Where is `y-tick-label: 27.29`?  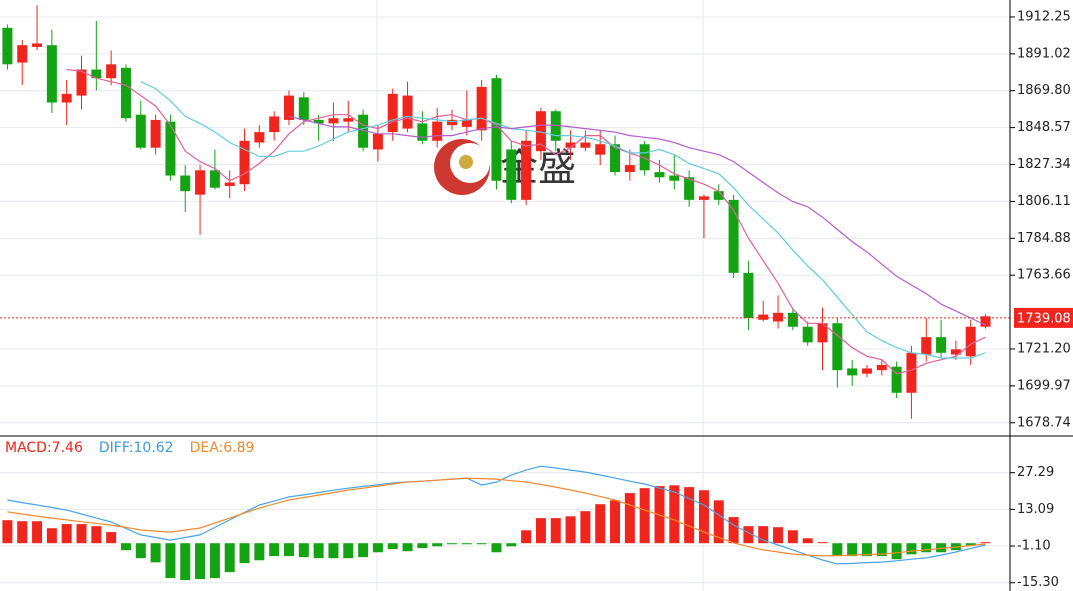
y-tick-label: 27.29 is located at coordinates (1035, 472).